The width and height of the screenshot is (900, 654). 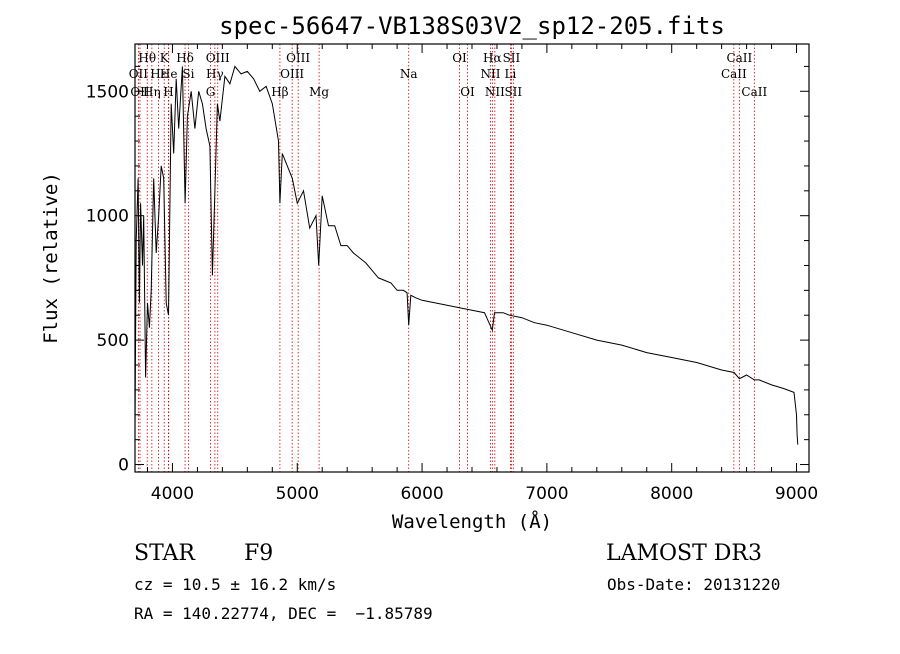 I want to click on spectral-line-label: Hα, so click(x=492, y=58).